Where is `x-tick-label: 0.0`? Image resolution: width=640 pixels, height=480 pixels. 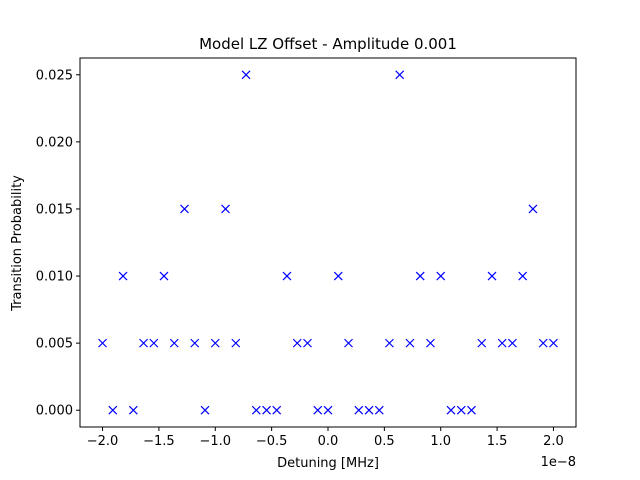 x-tick-label: 0.0 is located at coordinates (328, 441).